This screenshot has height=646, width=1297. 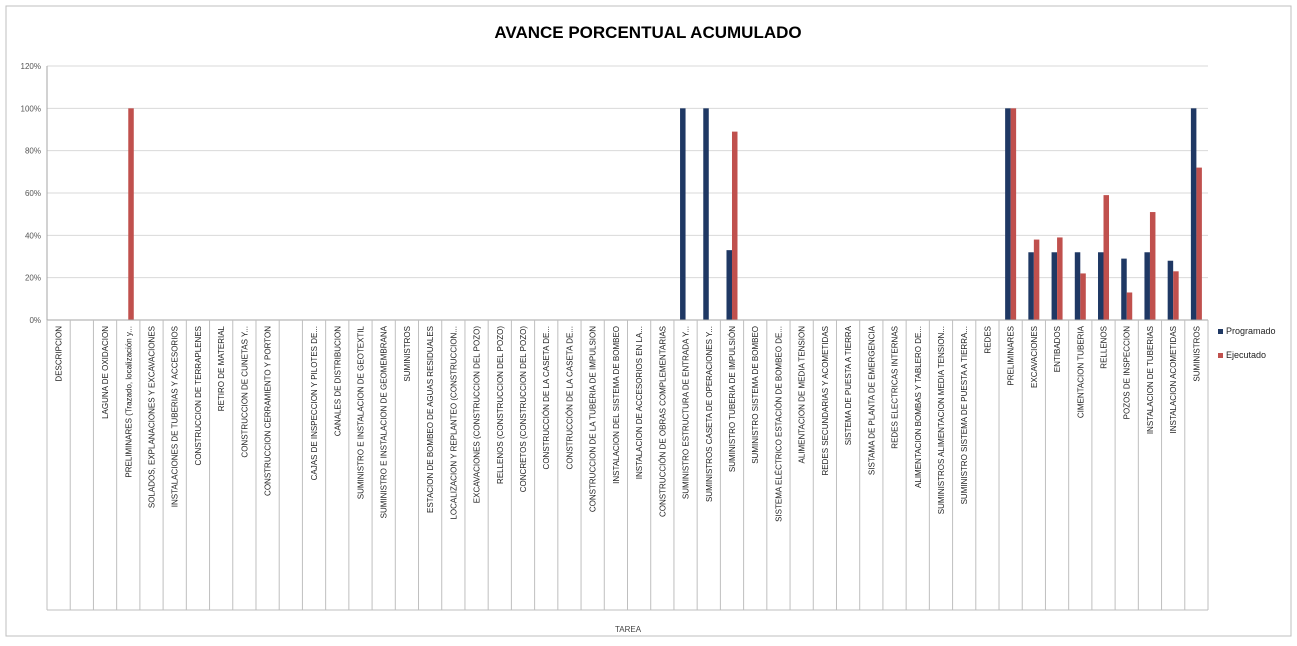 What do you see at coordinates (895, 387) in the screenshot?
I see `x-tick-label: REDES ELECTRICAS INTERNAS` at bounding box center [895, 387].